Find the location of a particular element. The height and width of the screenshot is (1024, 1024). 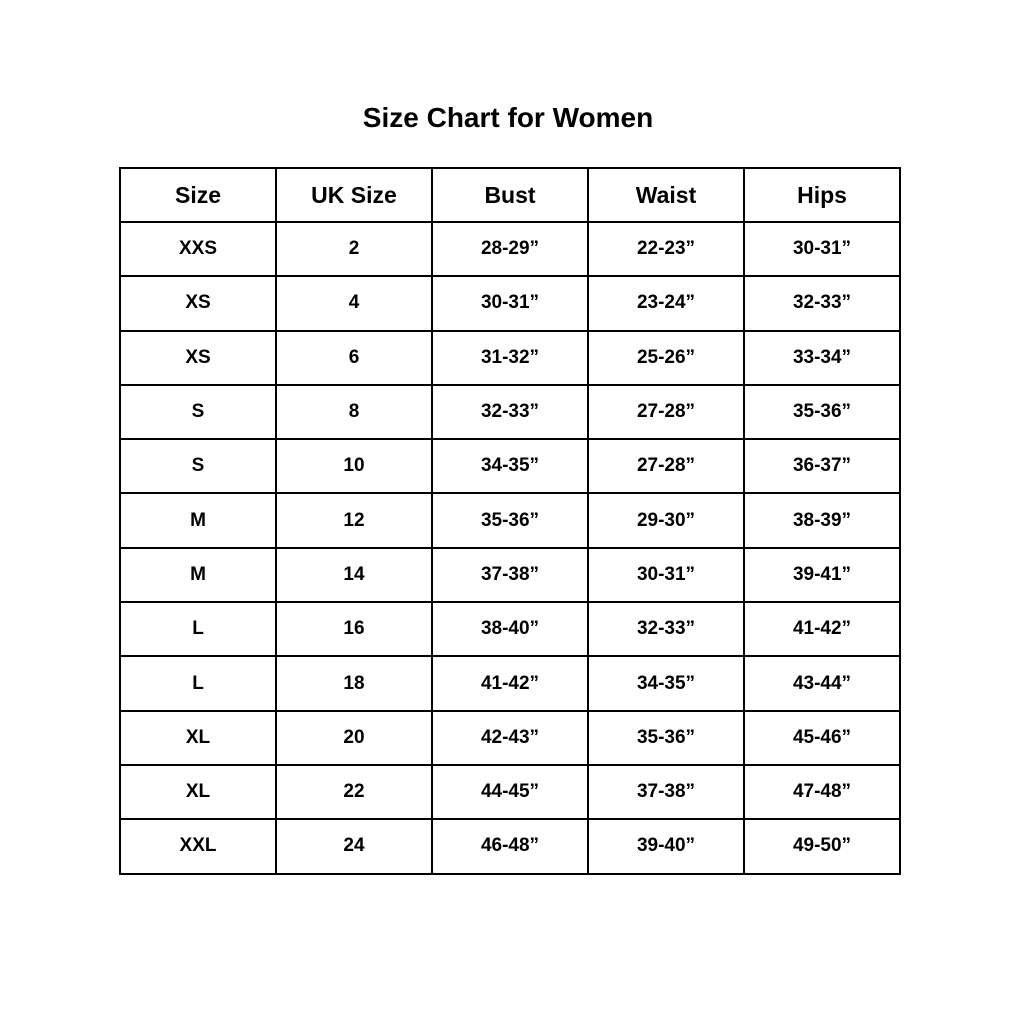

header-uk-size: UK Size is located at coordinates (354, 195).